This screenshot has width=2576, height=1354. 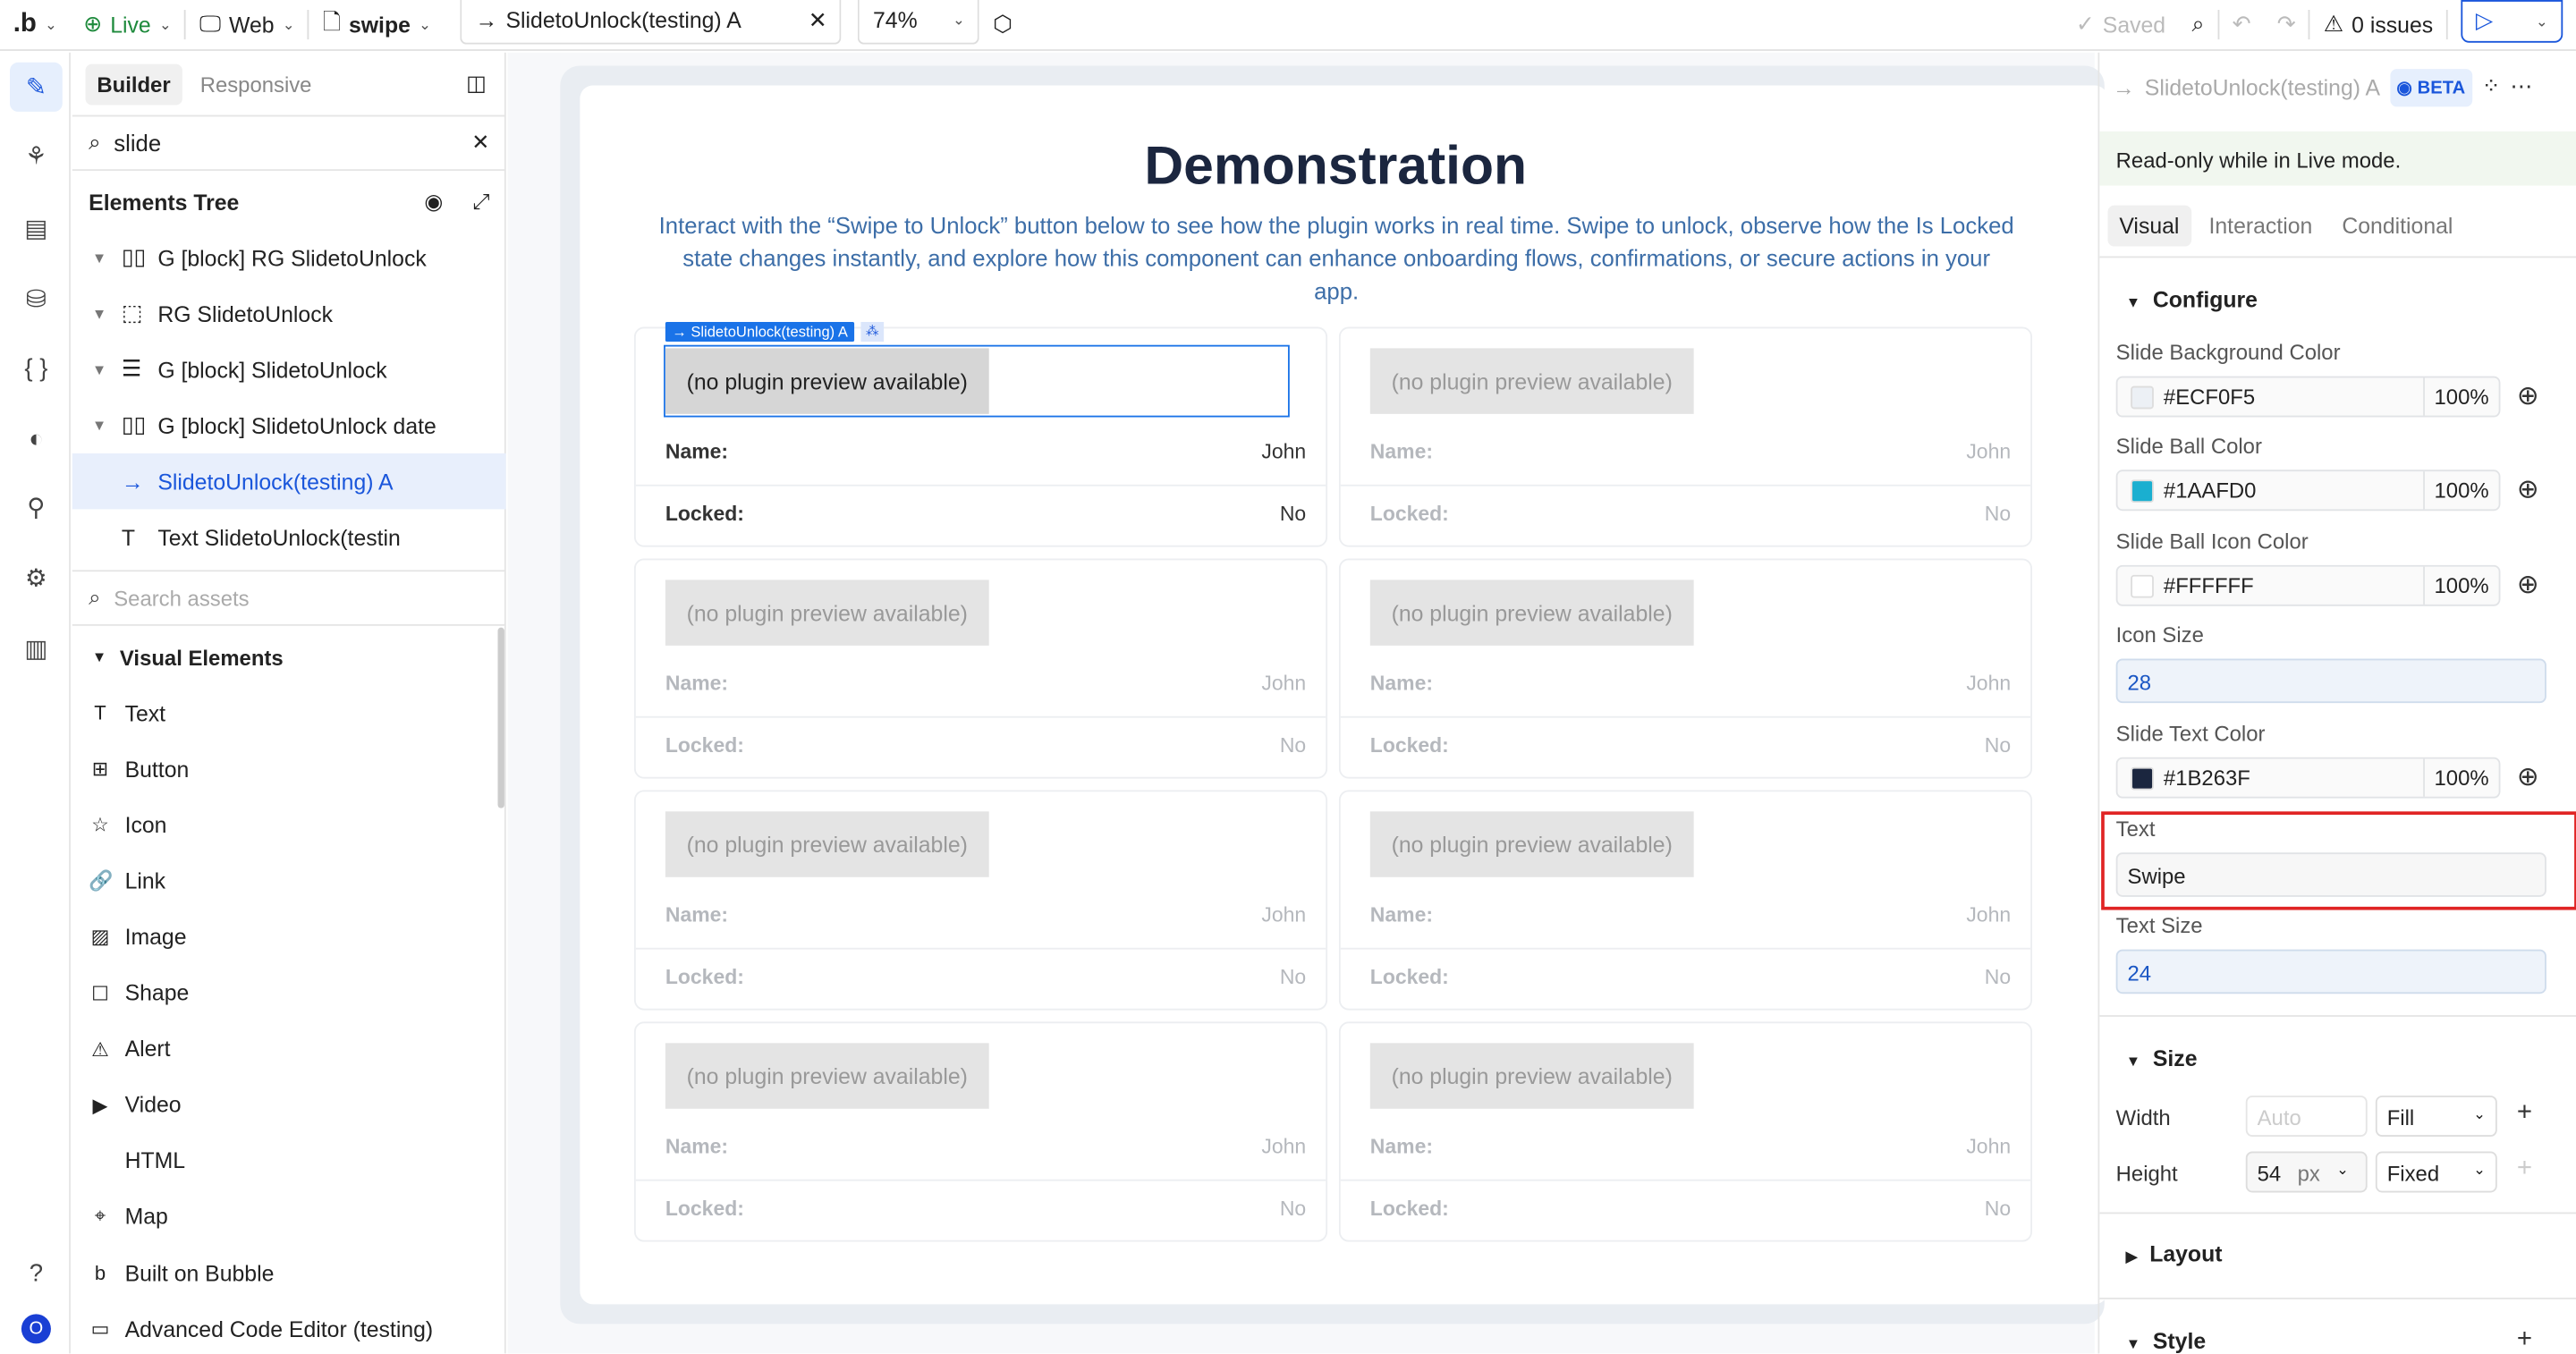 I want to click on height-unit: px, so click(x=2308, y=1174).